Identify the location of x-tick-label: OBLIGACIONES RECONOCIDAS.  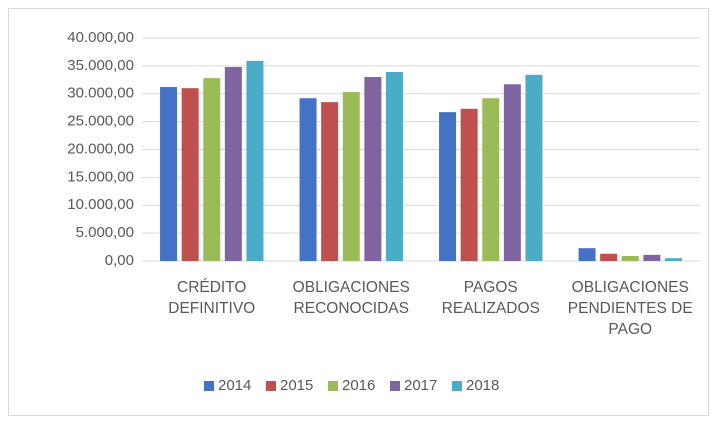
(351, 298).